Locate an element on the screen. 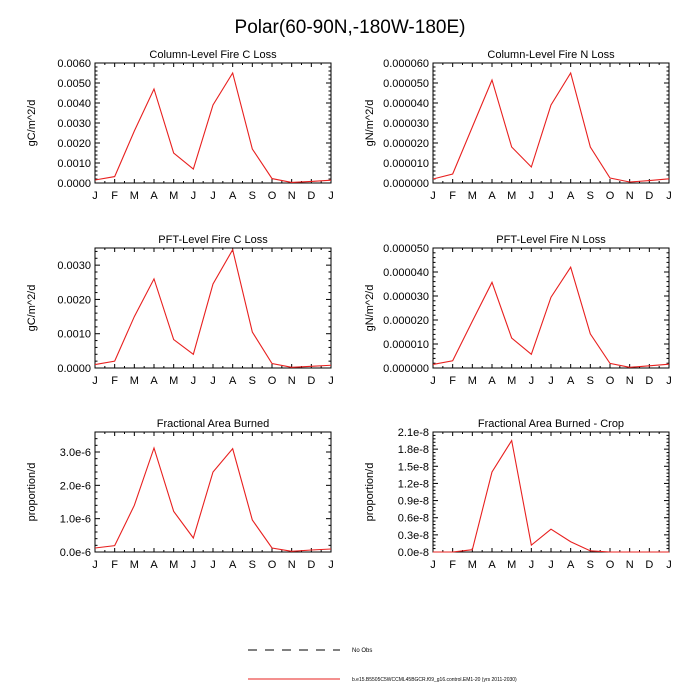  y-tick-label: 0.000020 is located at coordinates (406, 144).